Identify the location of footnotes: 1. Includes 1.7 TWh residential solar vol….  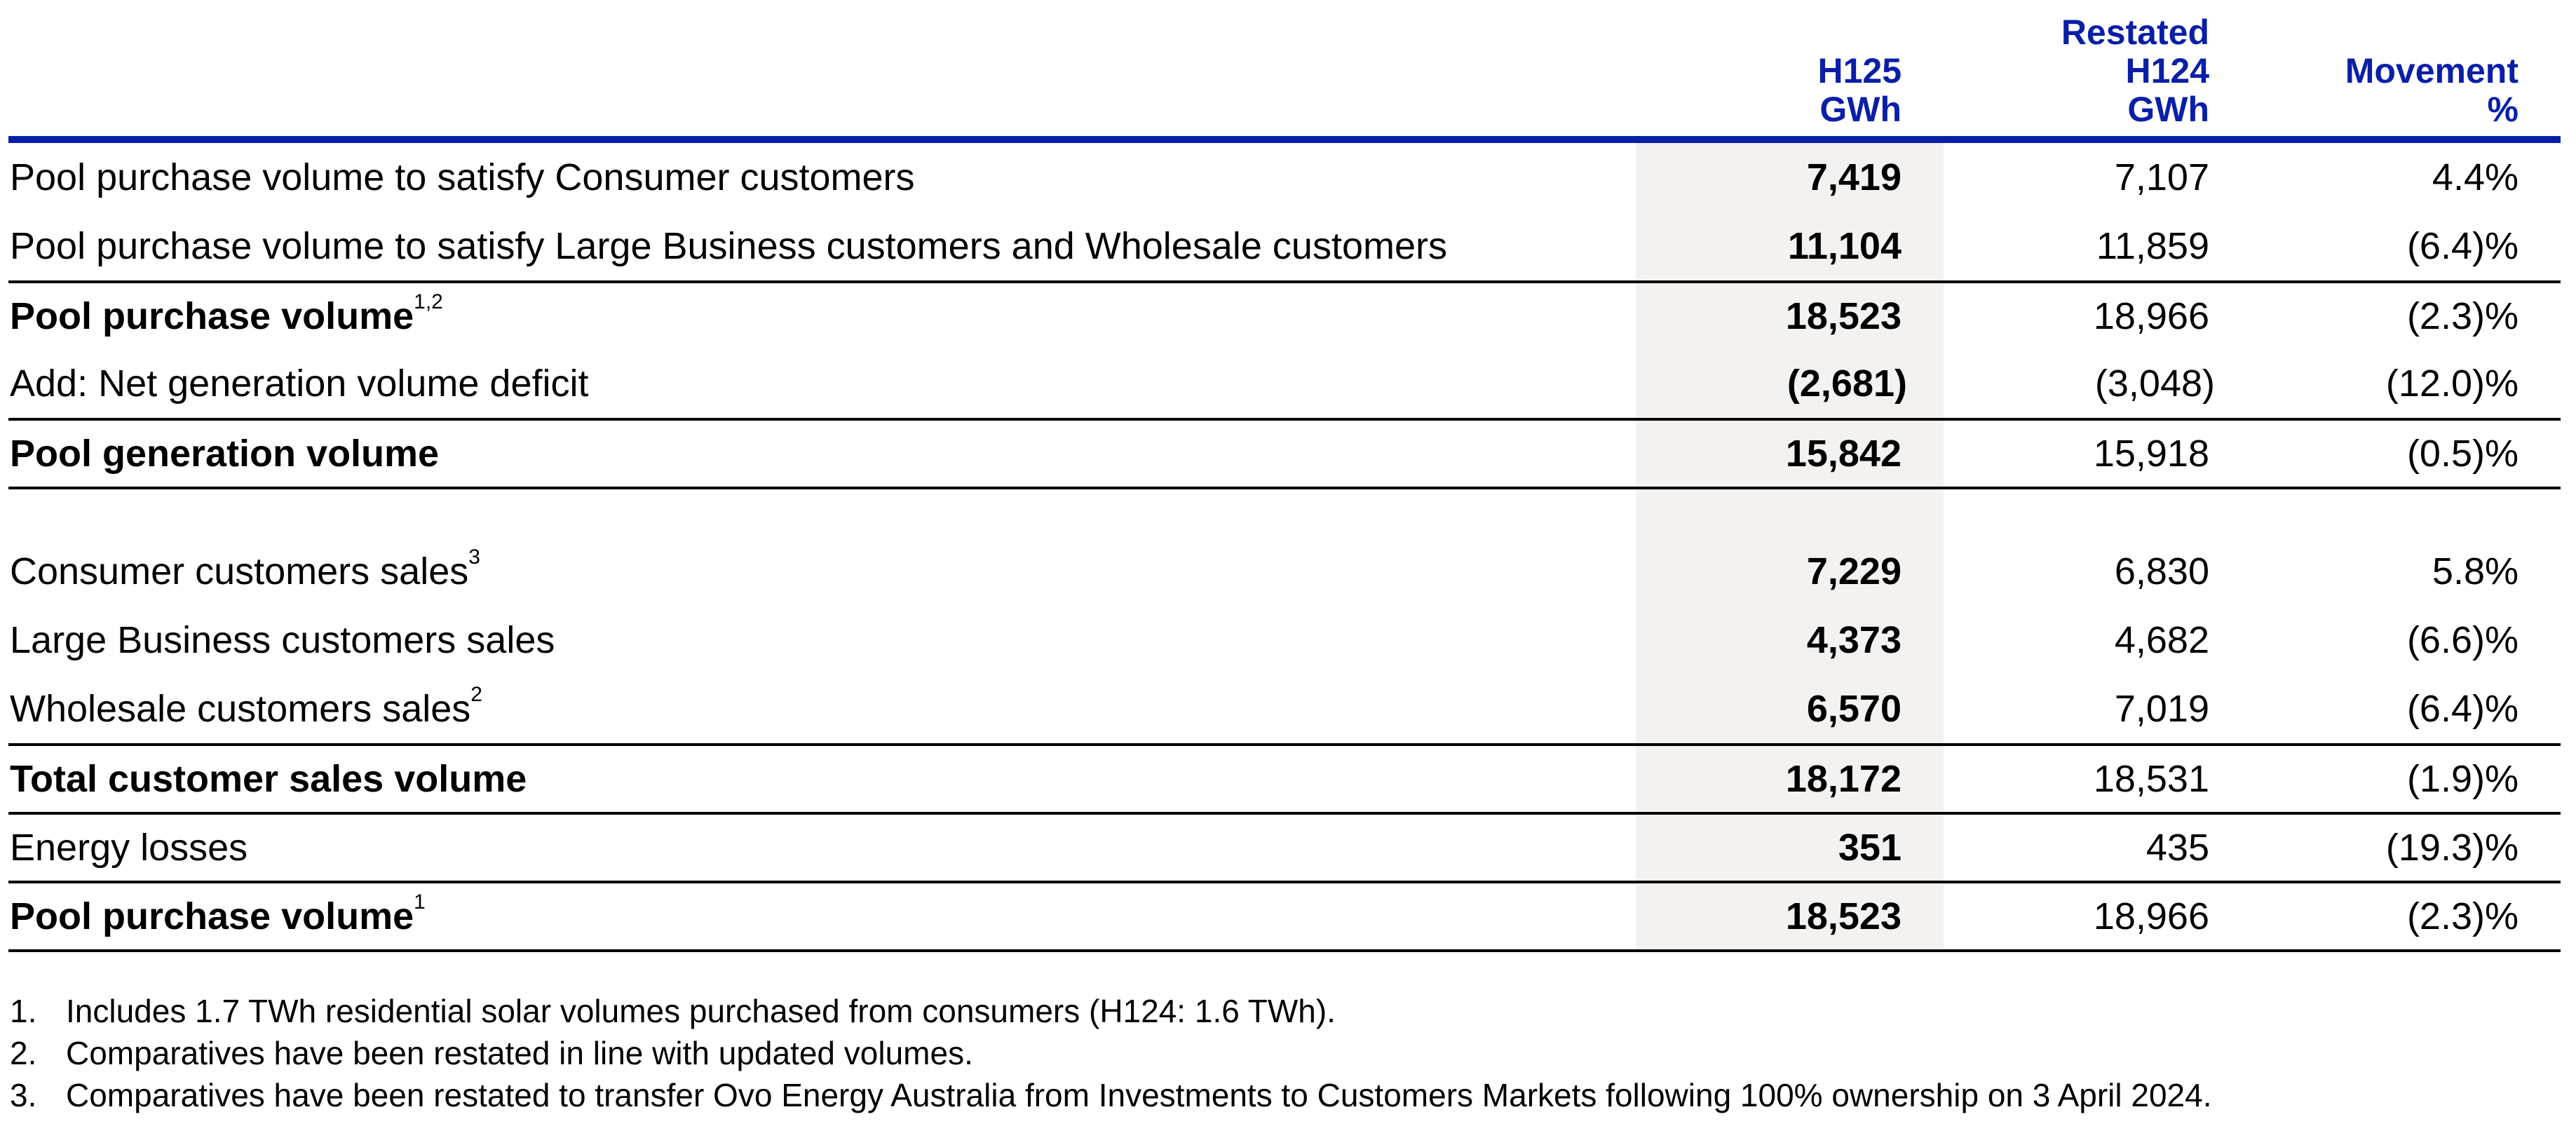
(1111, 1053).